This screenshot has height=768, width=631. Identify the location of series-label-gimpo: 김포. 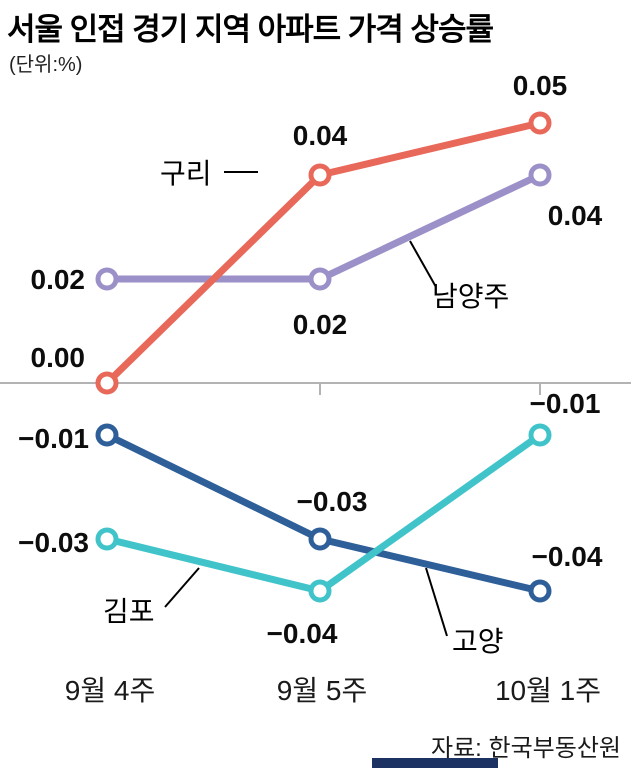
(129, 611).